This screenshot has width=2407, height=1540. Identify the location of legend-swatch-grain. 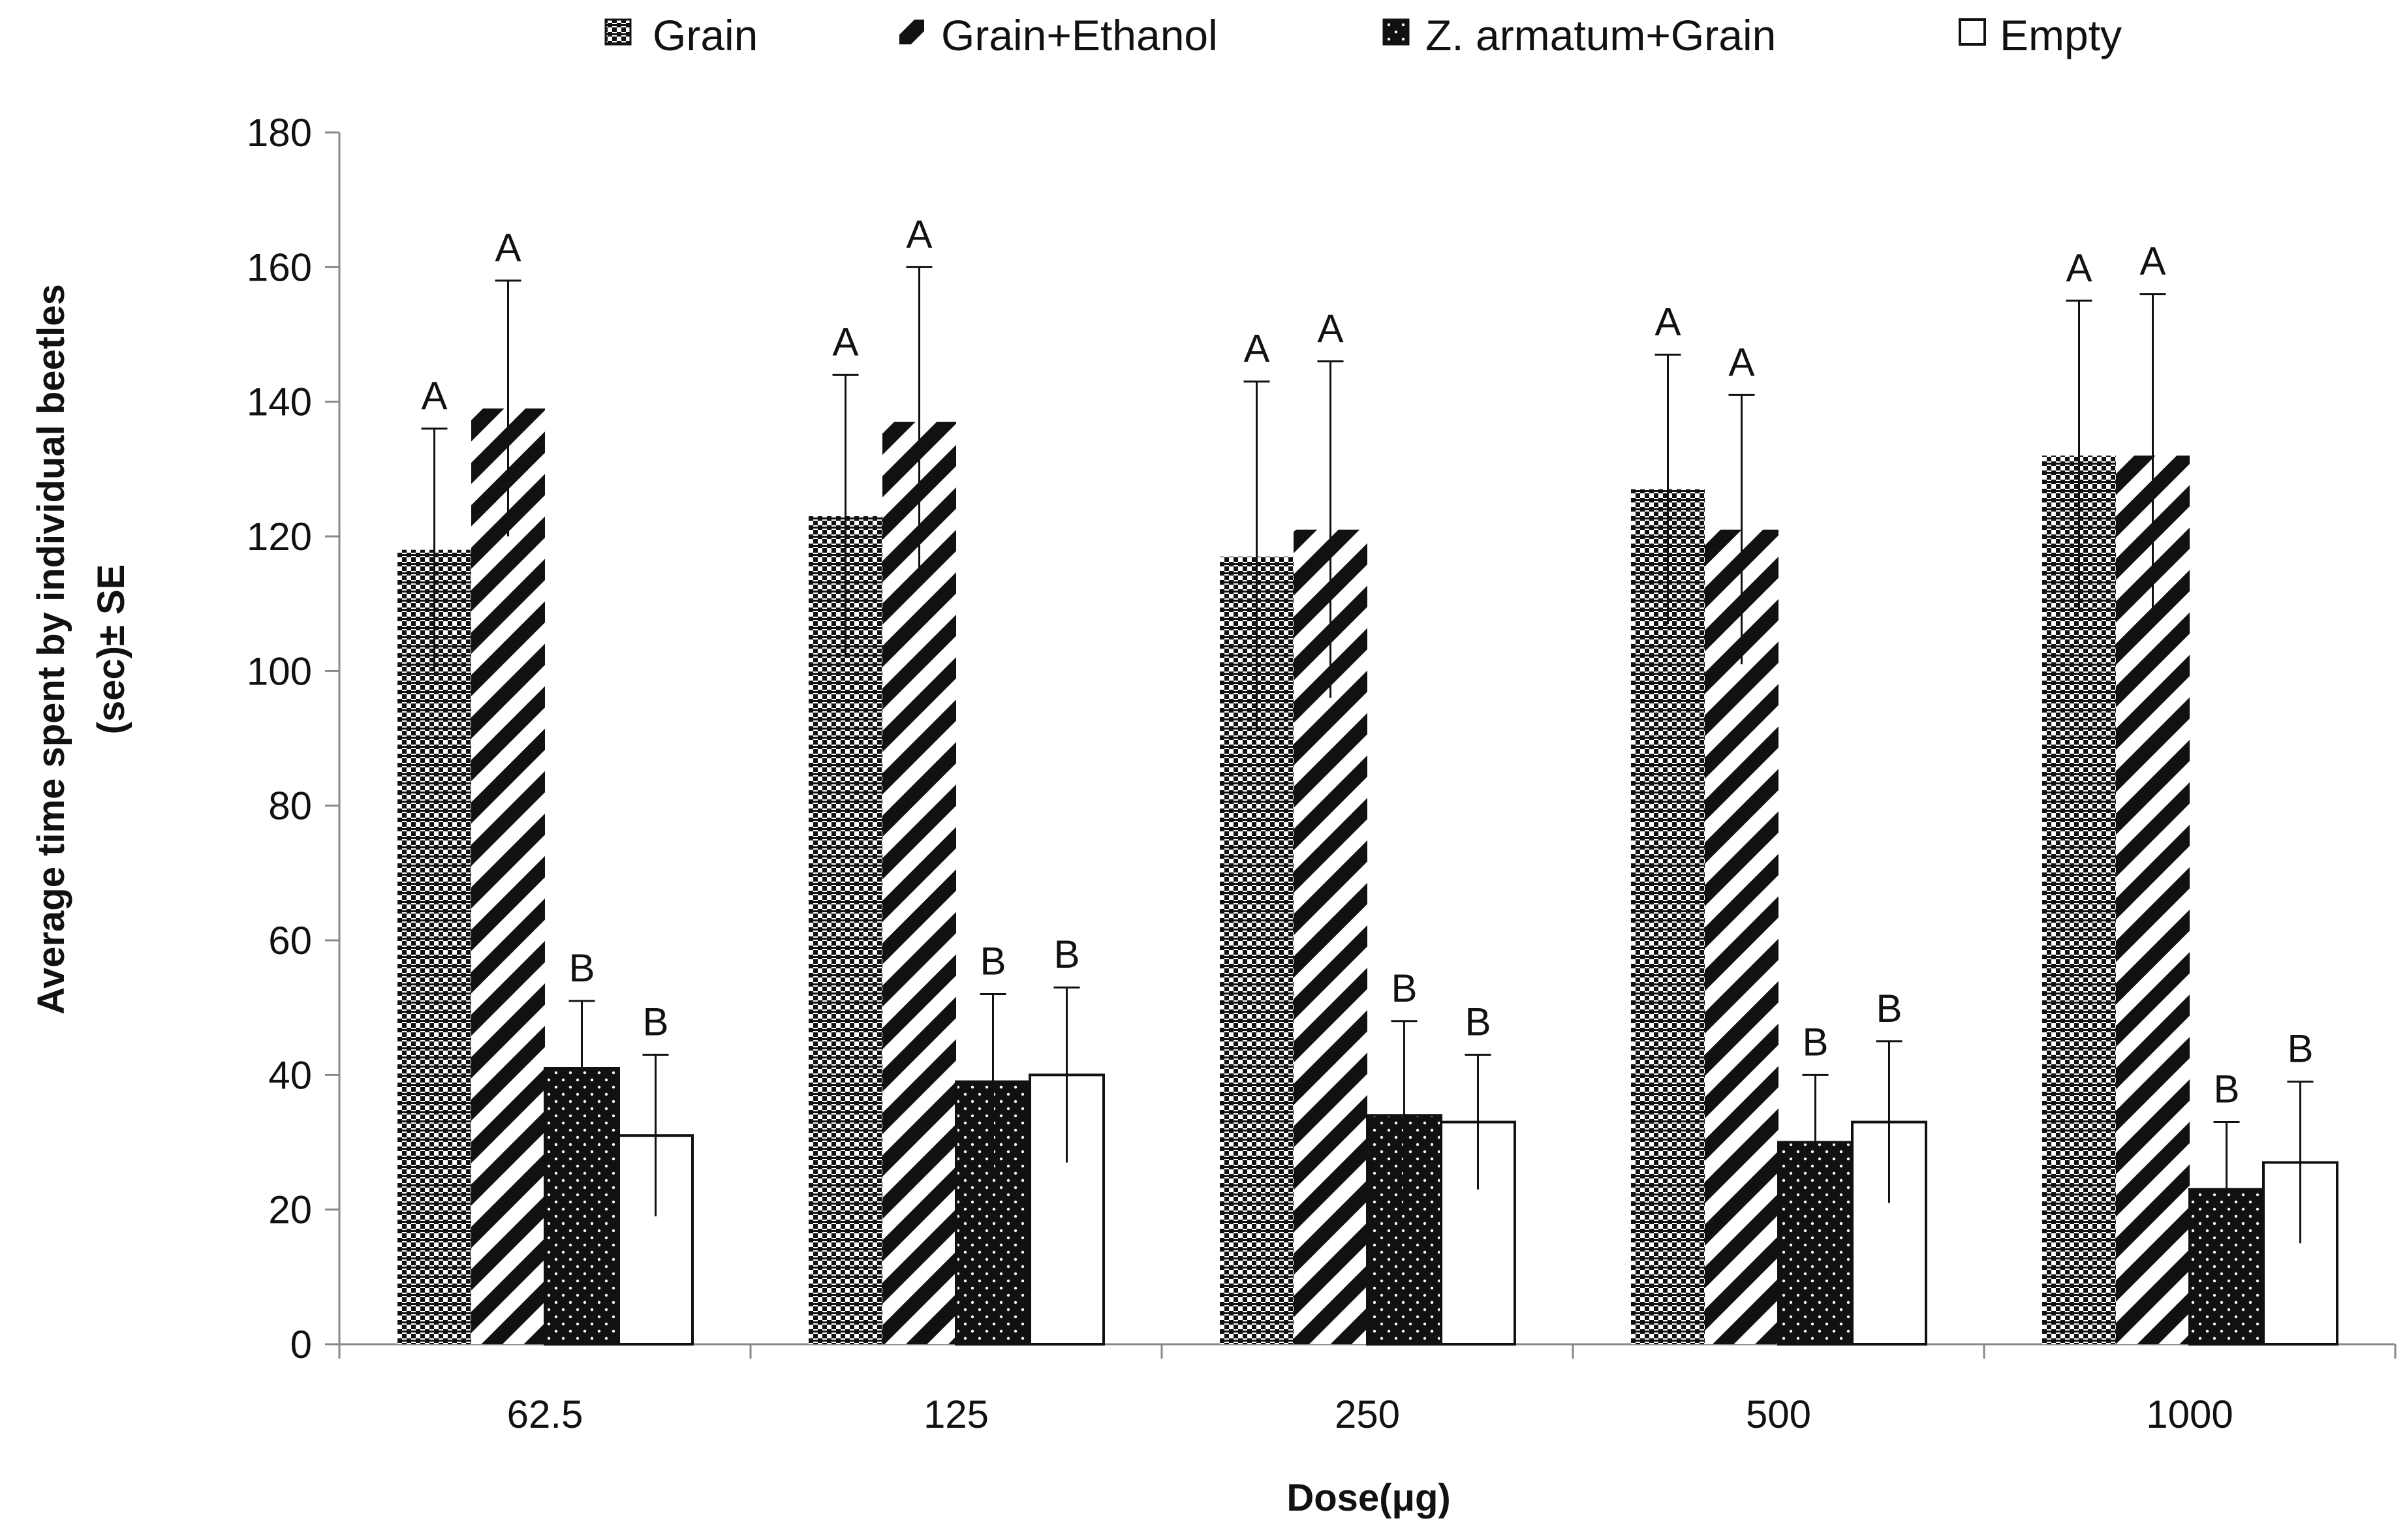
(618, 32).